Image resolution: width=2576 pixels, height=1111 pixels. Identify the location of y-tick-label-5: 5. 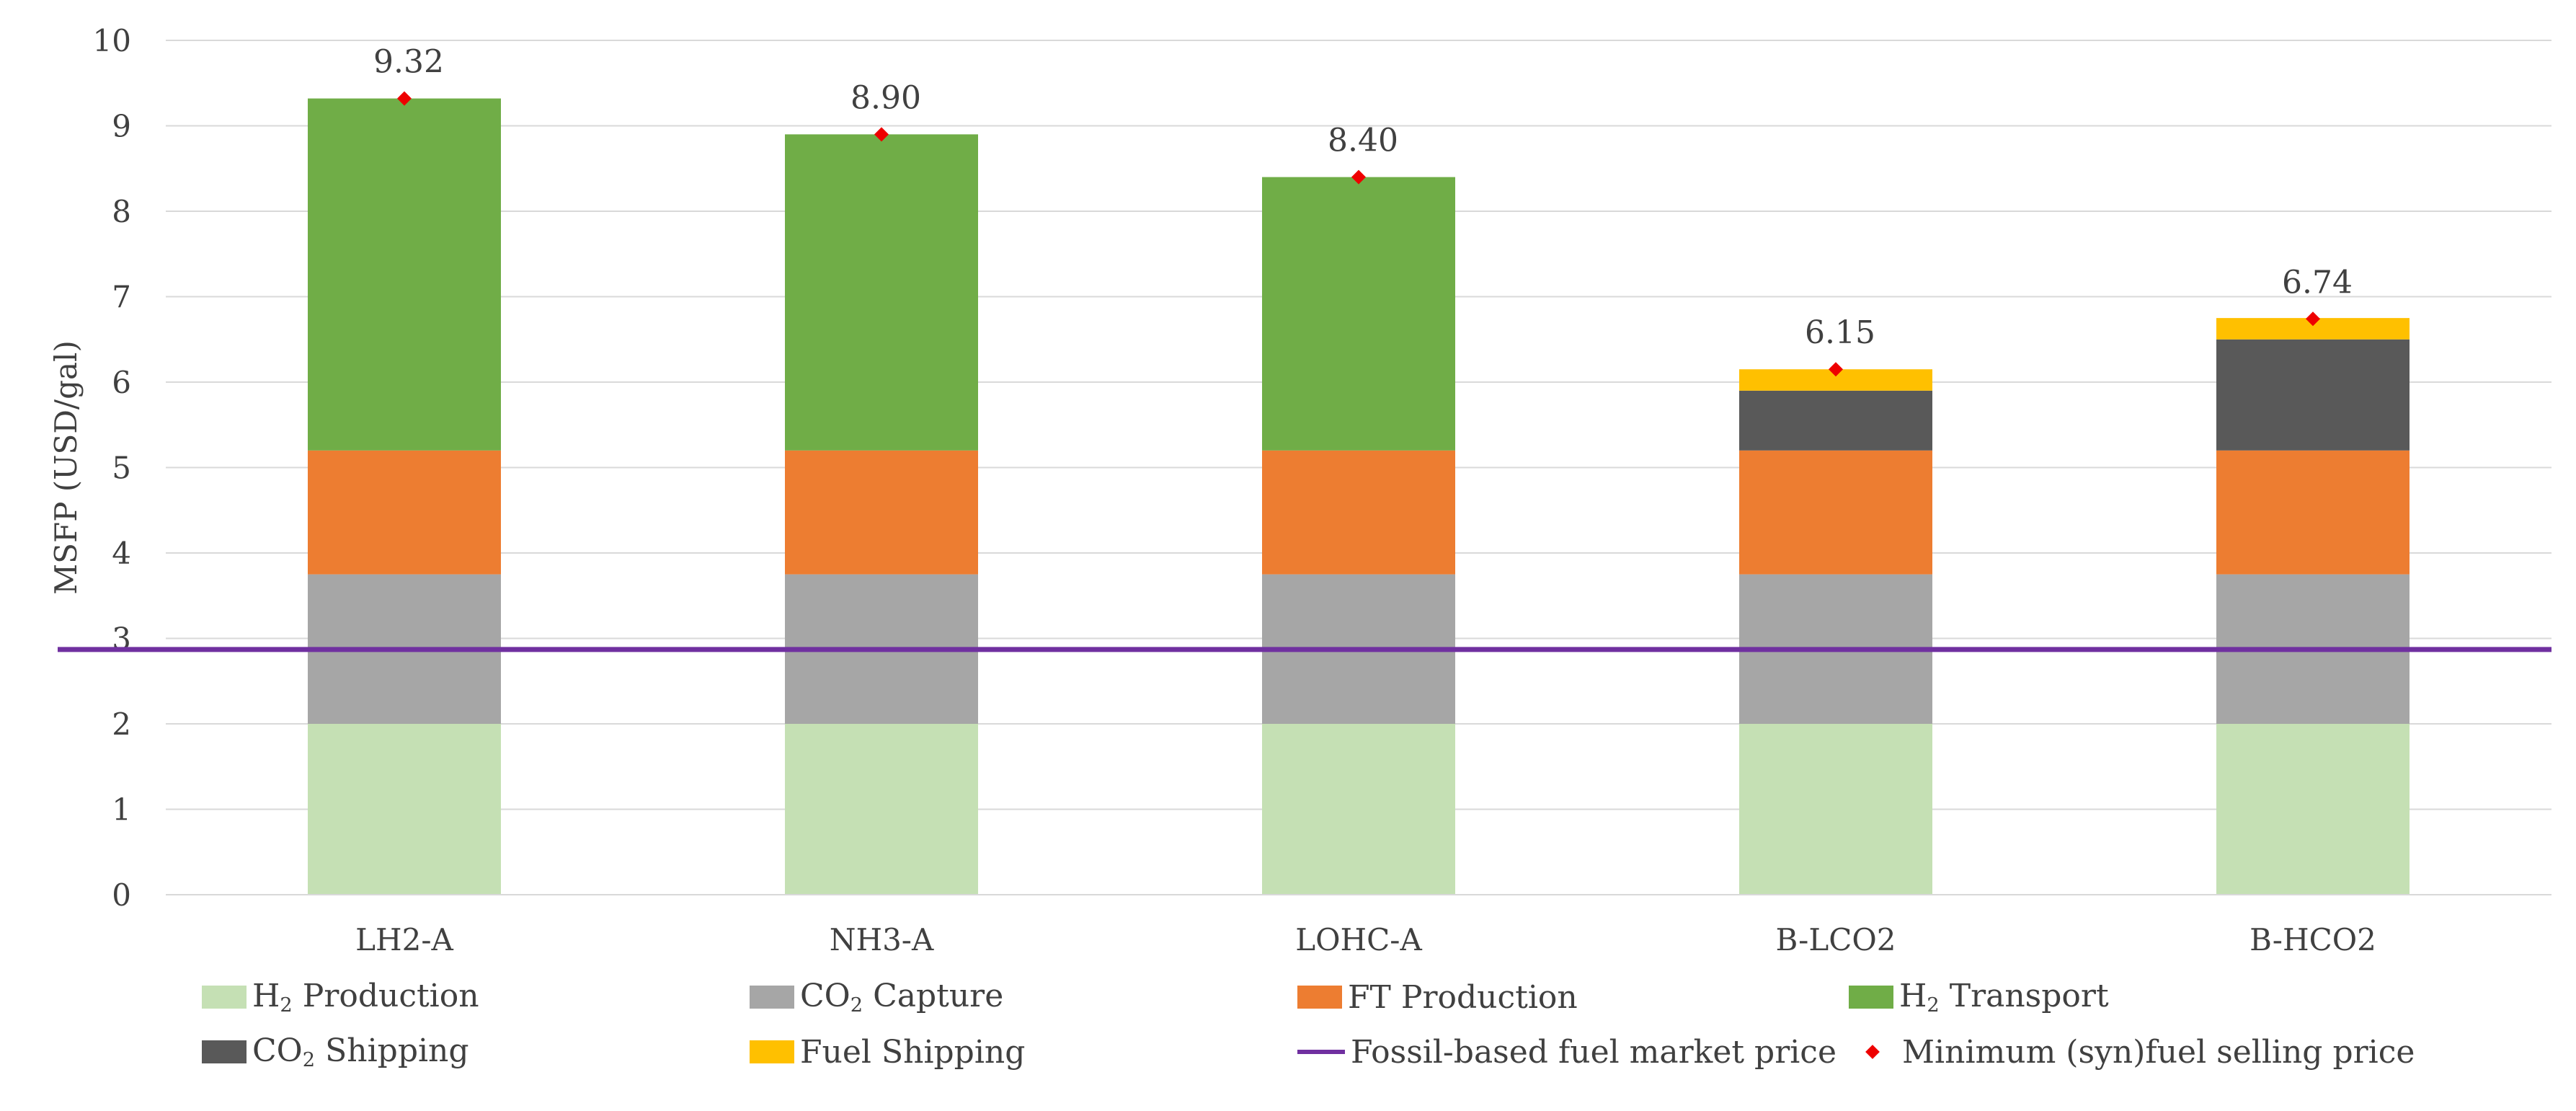
(121, 468).